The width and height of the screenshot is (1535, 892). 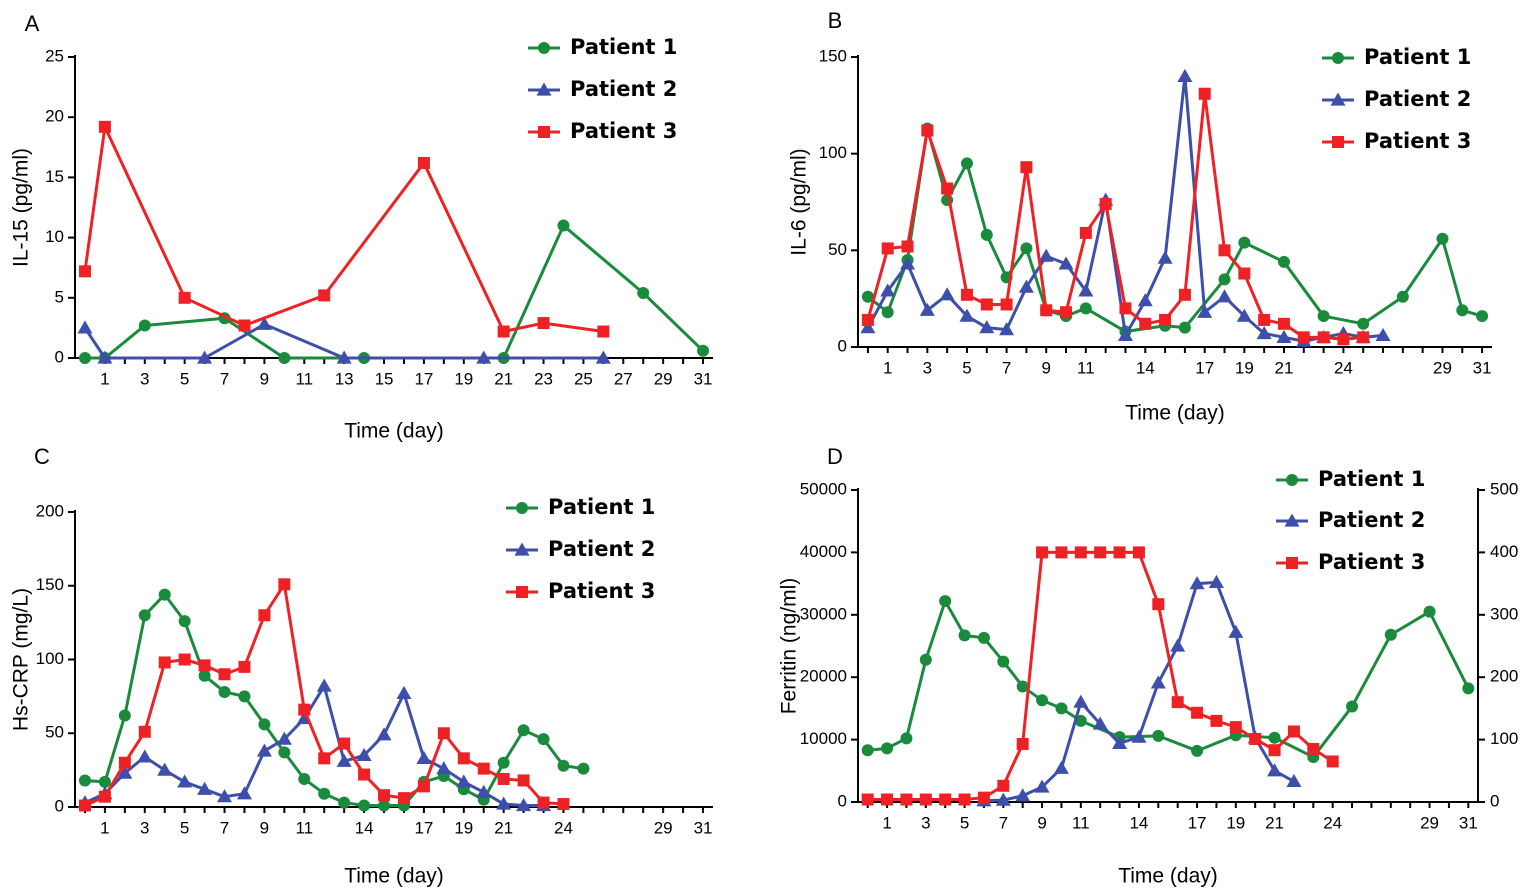 I want to click on legend-label: Patient 2, so click(x=623, y=89).